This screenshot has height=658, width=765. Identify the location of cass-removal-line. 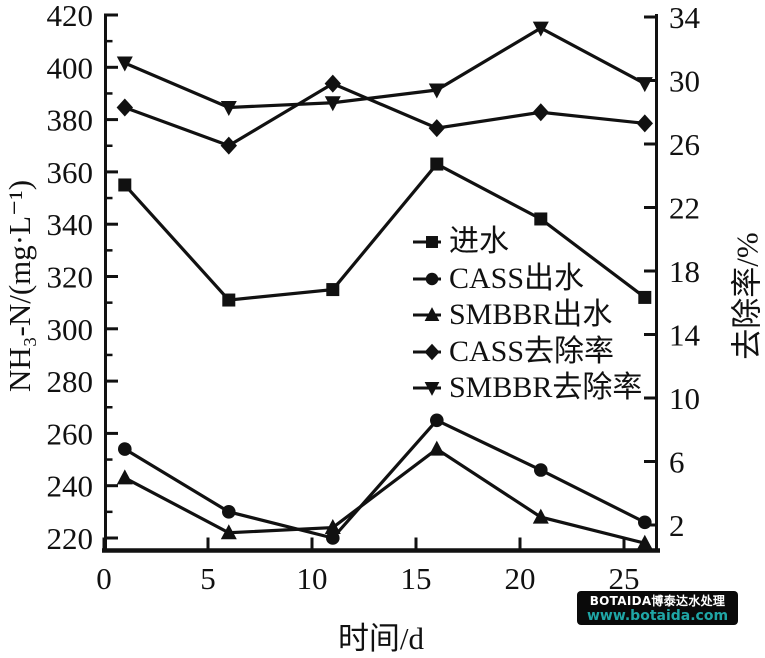
(385, 115).